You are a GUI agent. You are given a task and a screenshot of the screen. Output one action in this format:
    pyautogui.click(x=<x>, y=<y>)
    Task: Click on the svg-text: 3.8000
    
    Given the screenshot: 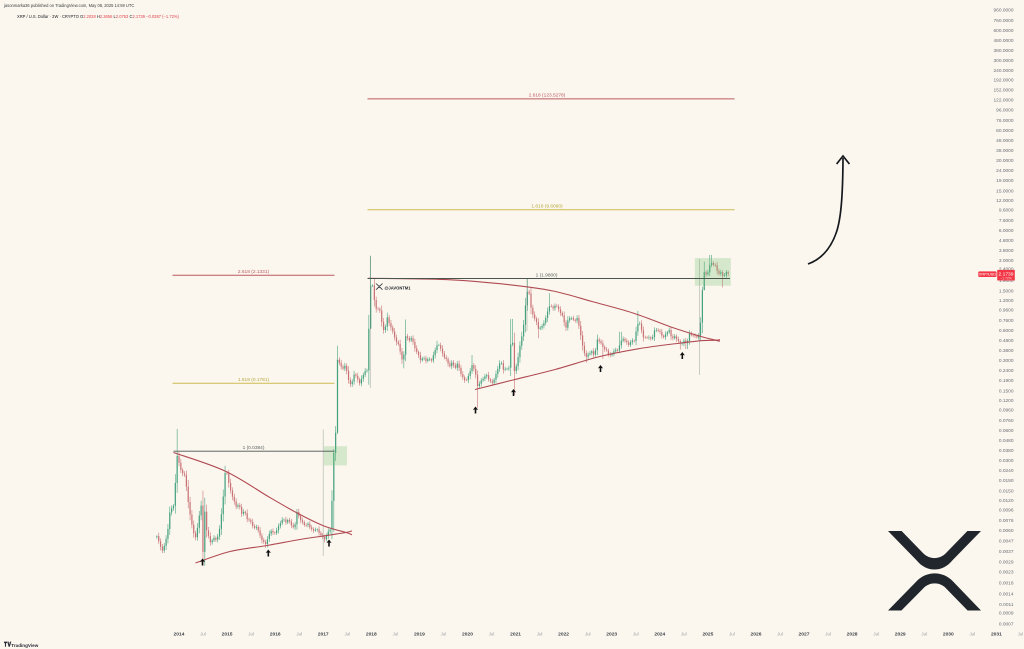 What is the action you would take?
    pyautogui.click(x=1006, y=251)
    